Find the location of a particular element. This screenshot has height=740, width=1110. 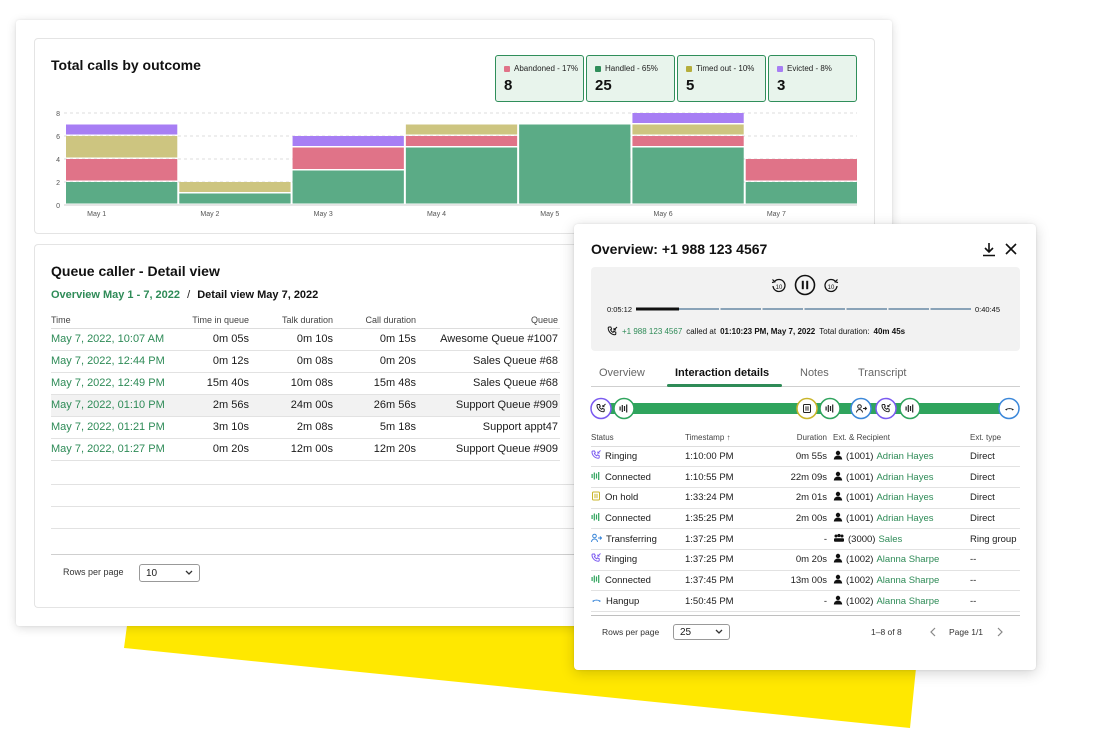

col-talk-duration: Talk duration is located at coordinates (293, 320).